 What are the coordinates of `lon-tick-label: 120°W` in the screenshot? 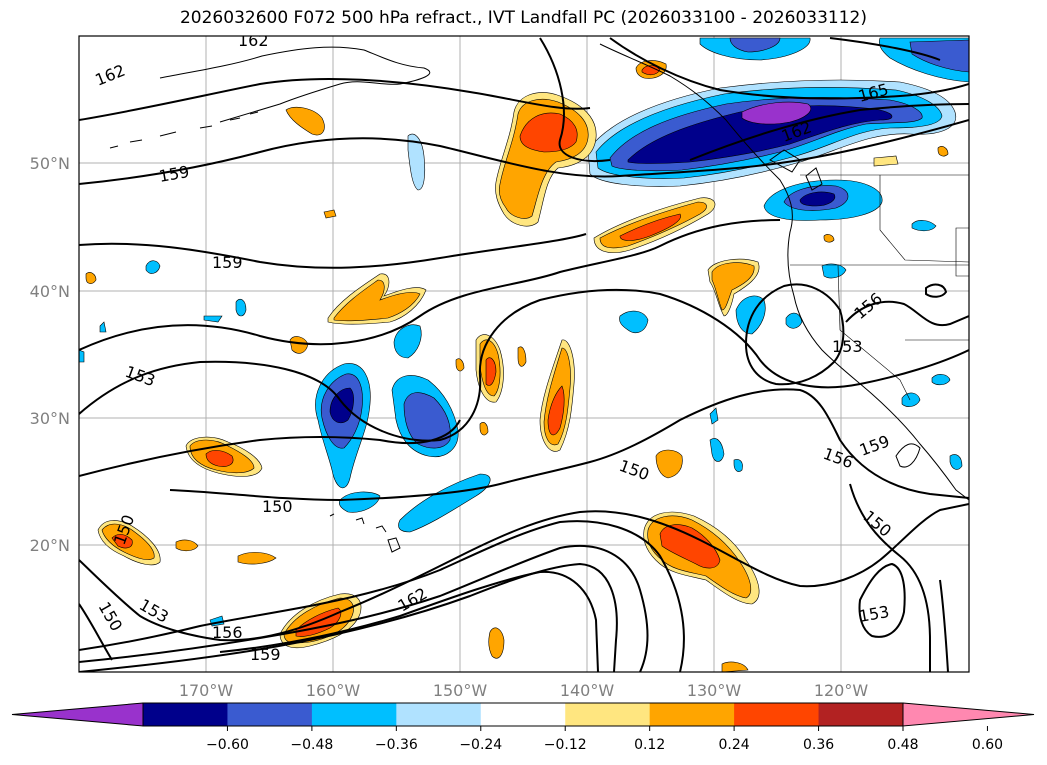 It's located at (841, 690).